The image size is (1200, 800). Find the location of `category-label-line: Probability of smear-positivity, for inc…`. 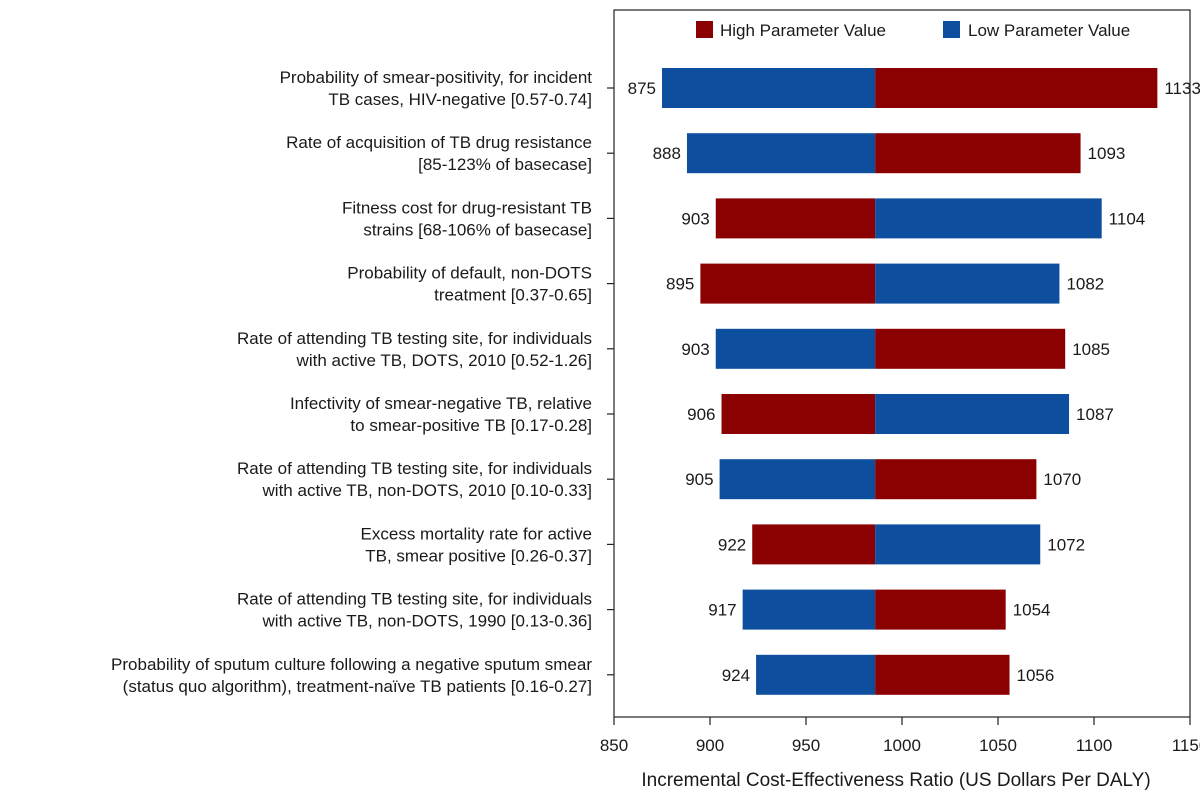

category-label-line: Probability of smear-positivity, for inc… is located at coordinates (436, 77).